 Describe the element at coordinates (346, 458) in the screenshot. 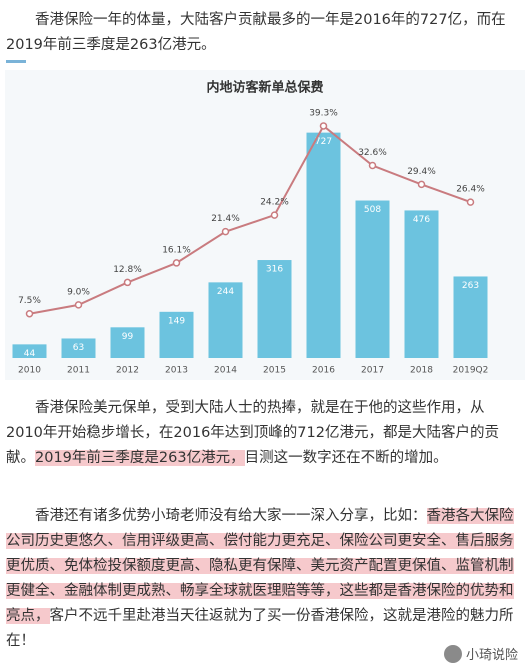

I see `text: 目测这一数字还在不断的增加。` at that location.